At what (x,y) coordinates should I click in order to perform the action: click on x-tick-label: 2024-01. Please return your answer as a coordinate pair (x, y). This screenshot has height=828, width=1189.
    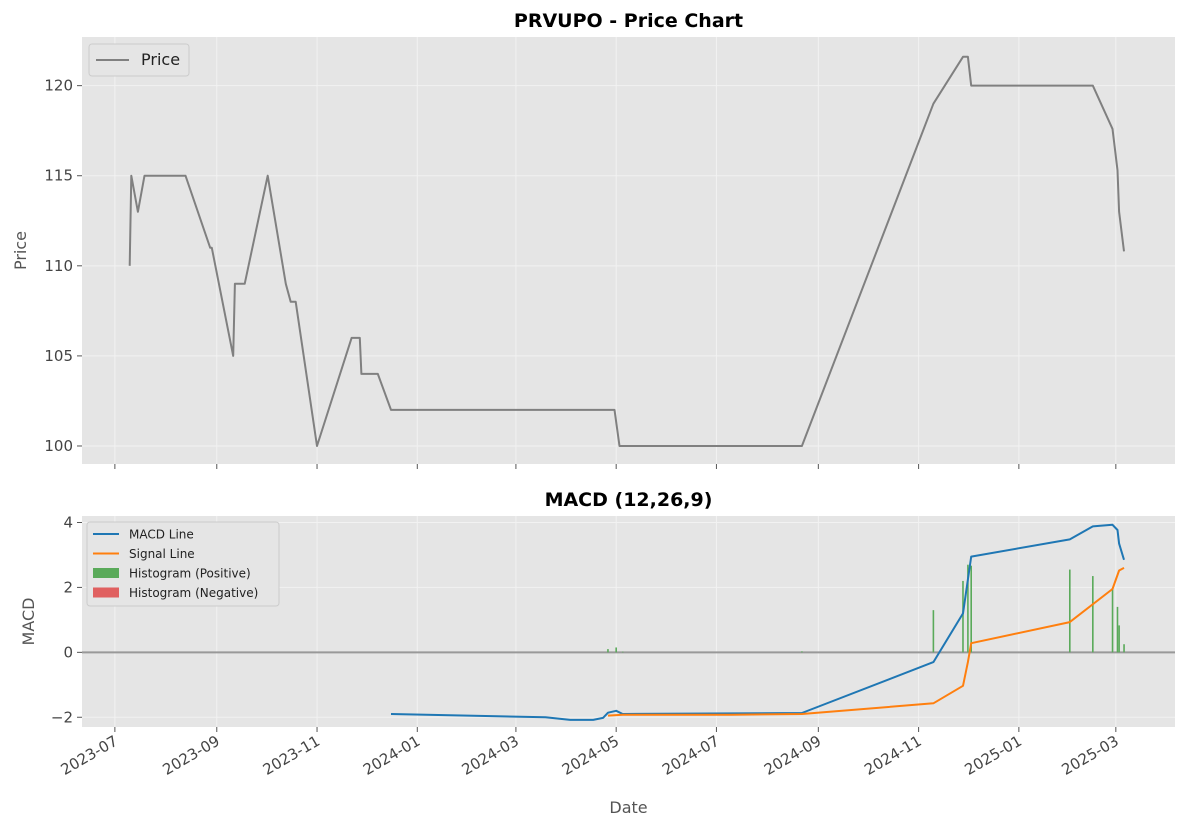
    Looking at the image, I should click on (391, 755).